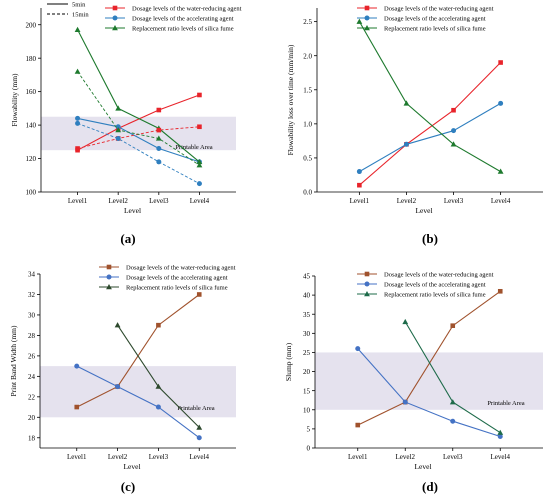 This screenshot has height=503, width=550. I want to click on line-style-label: 5min, so click(79, 4).